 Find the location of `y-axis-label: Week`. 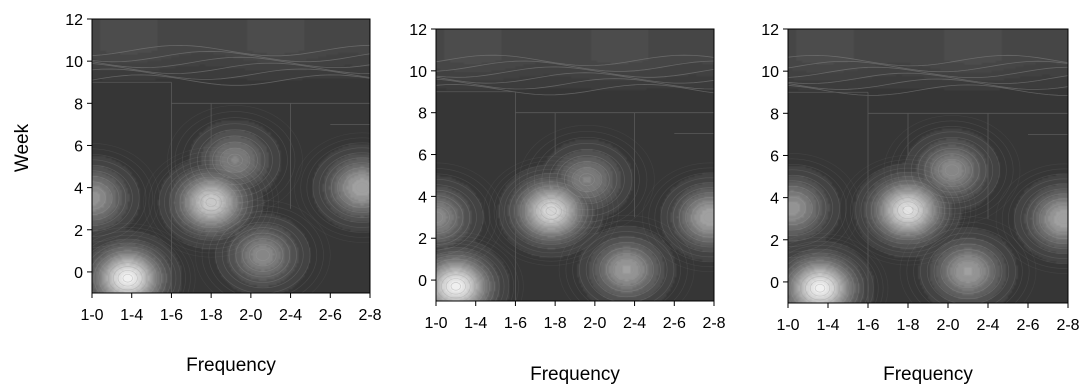

y-axis-label: Week is located at coordinates (22, 147).